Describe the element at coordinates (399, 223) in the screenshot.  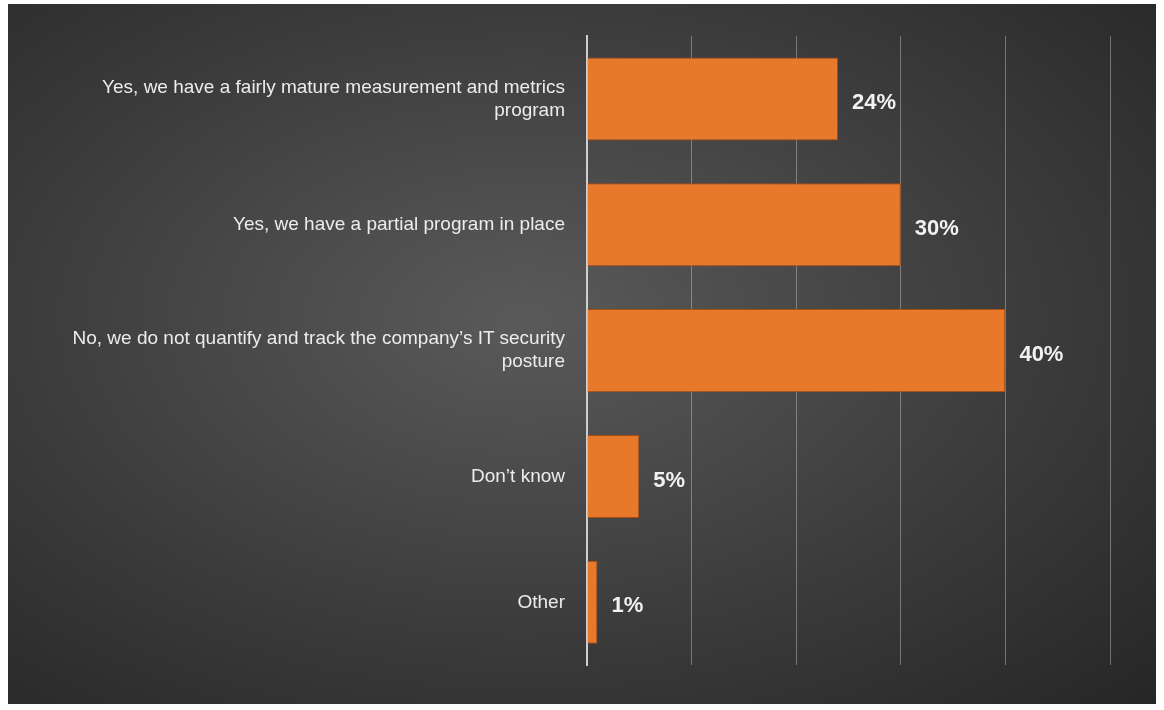
I see `y-tick-label: Yes, we have a partial program in place` at that location.